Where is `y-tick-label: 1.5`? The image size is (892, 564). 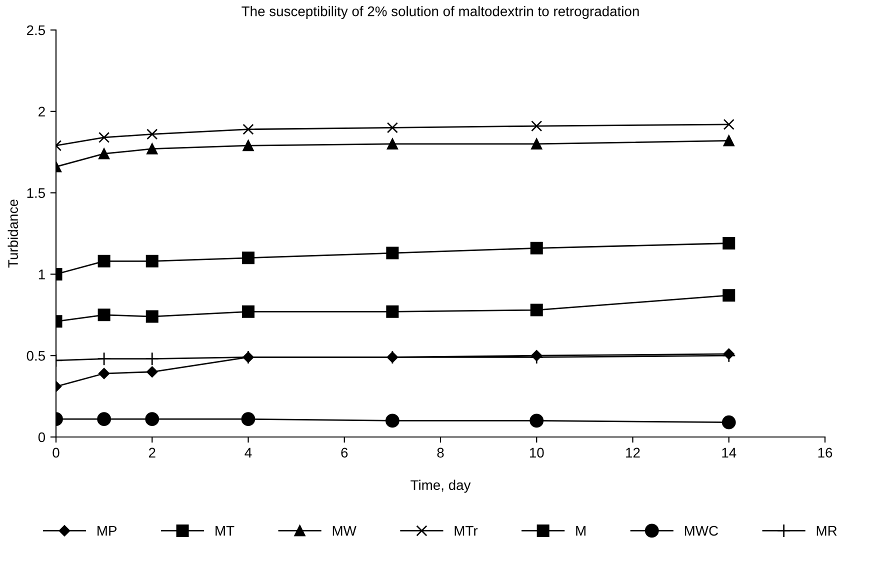 y-tick-label: 1.5 is located at coordinates (36, 193).